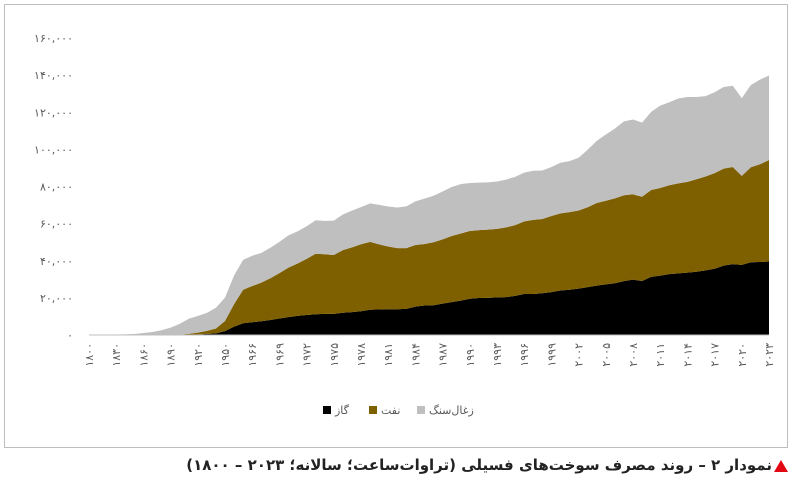 This screenshot has width=800, height=498. What do you see at coordinates (252, 355) in the screenshot?
I see `x-tick-label: ۱۹۶۶` at bounding box center [252, 355].